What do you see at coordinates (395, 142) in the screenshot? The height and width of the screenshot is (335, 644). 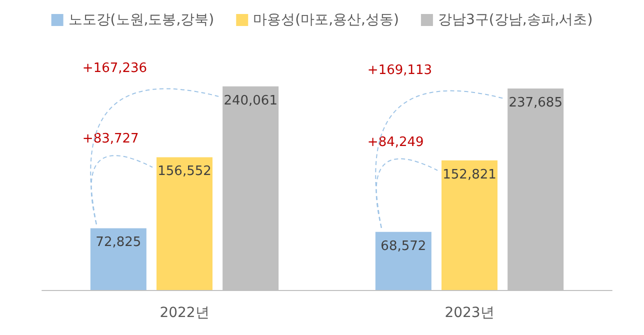 I see `annotation: +84,249` at bounding box center [395, 142].